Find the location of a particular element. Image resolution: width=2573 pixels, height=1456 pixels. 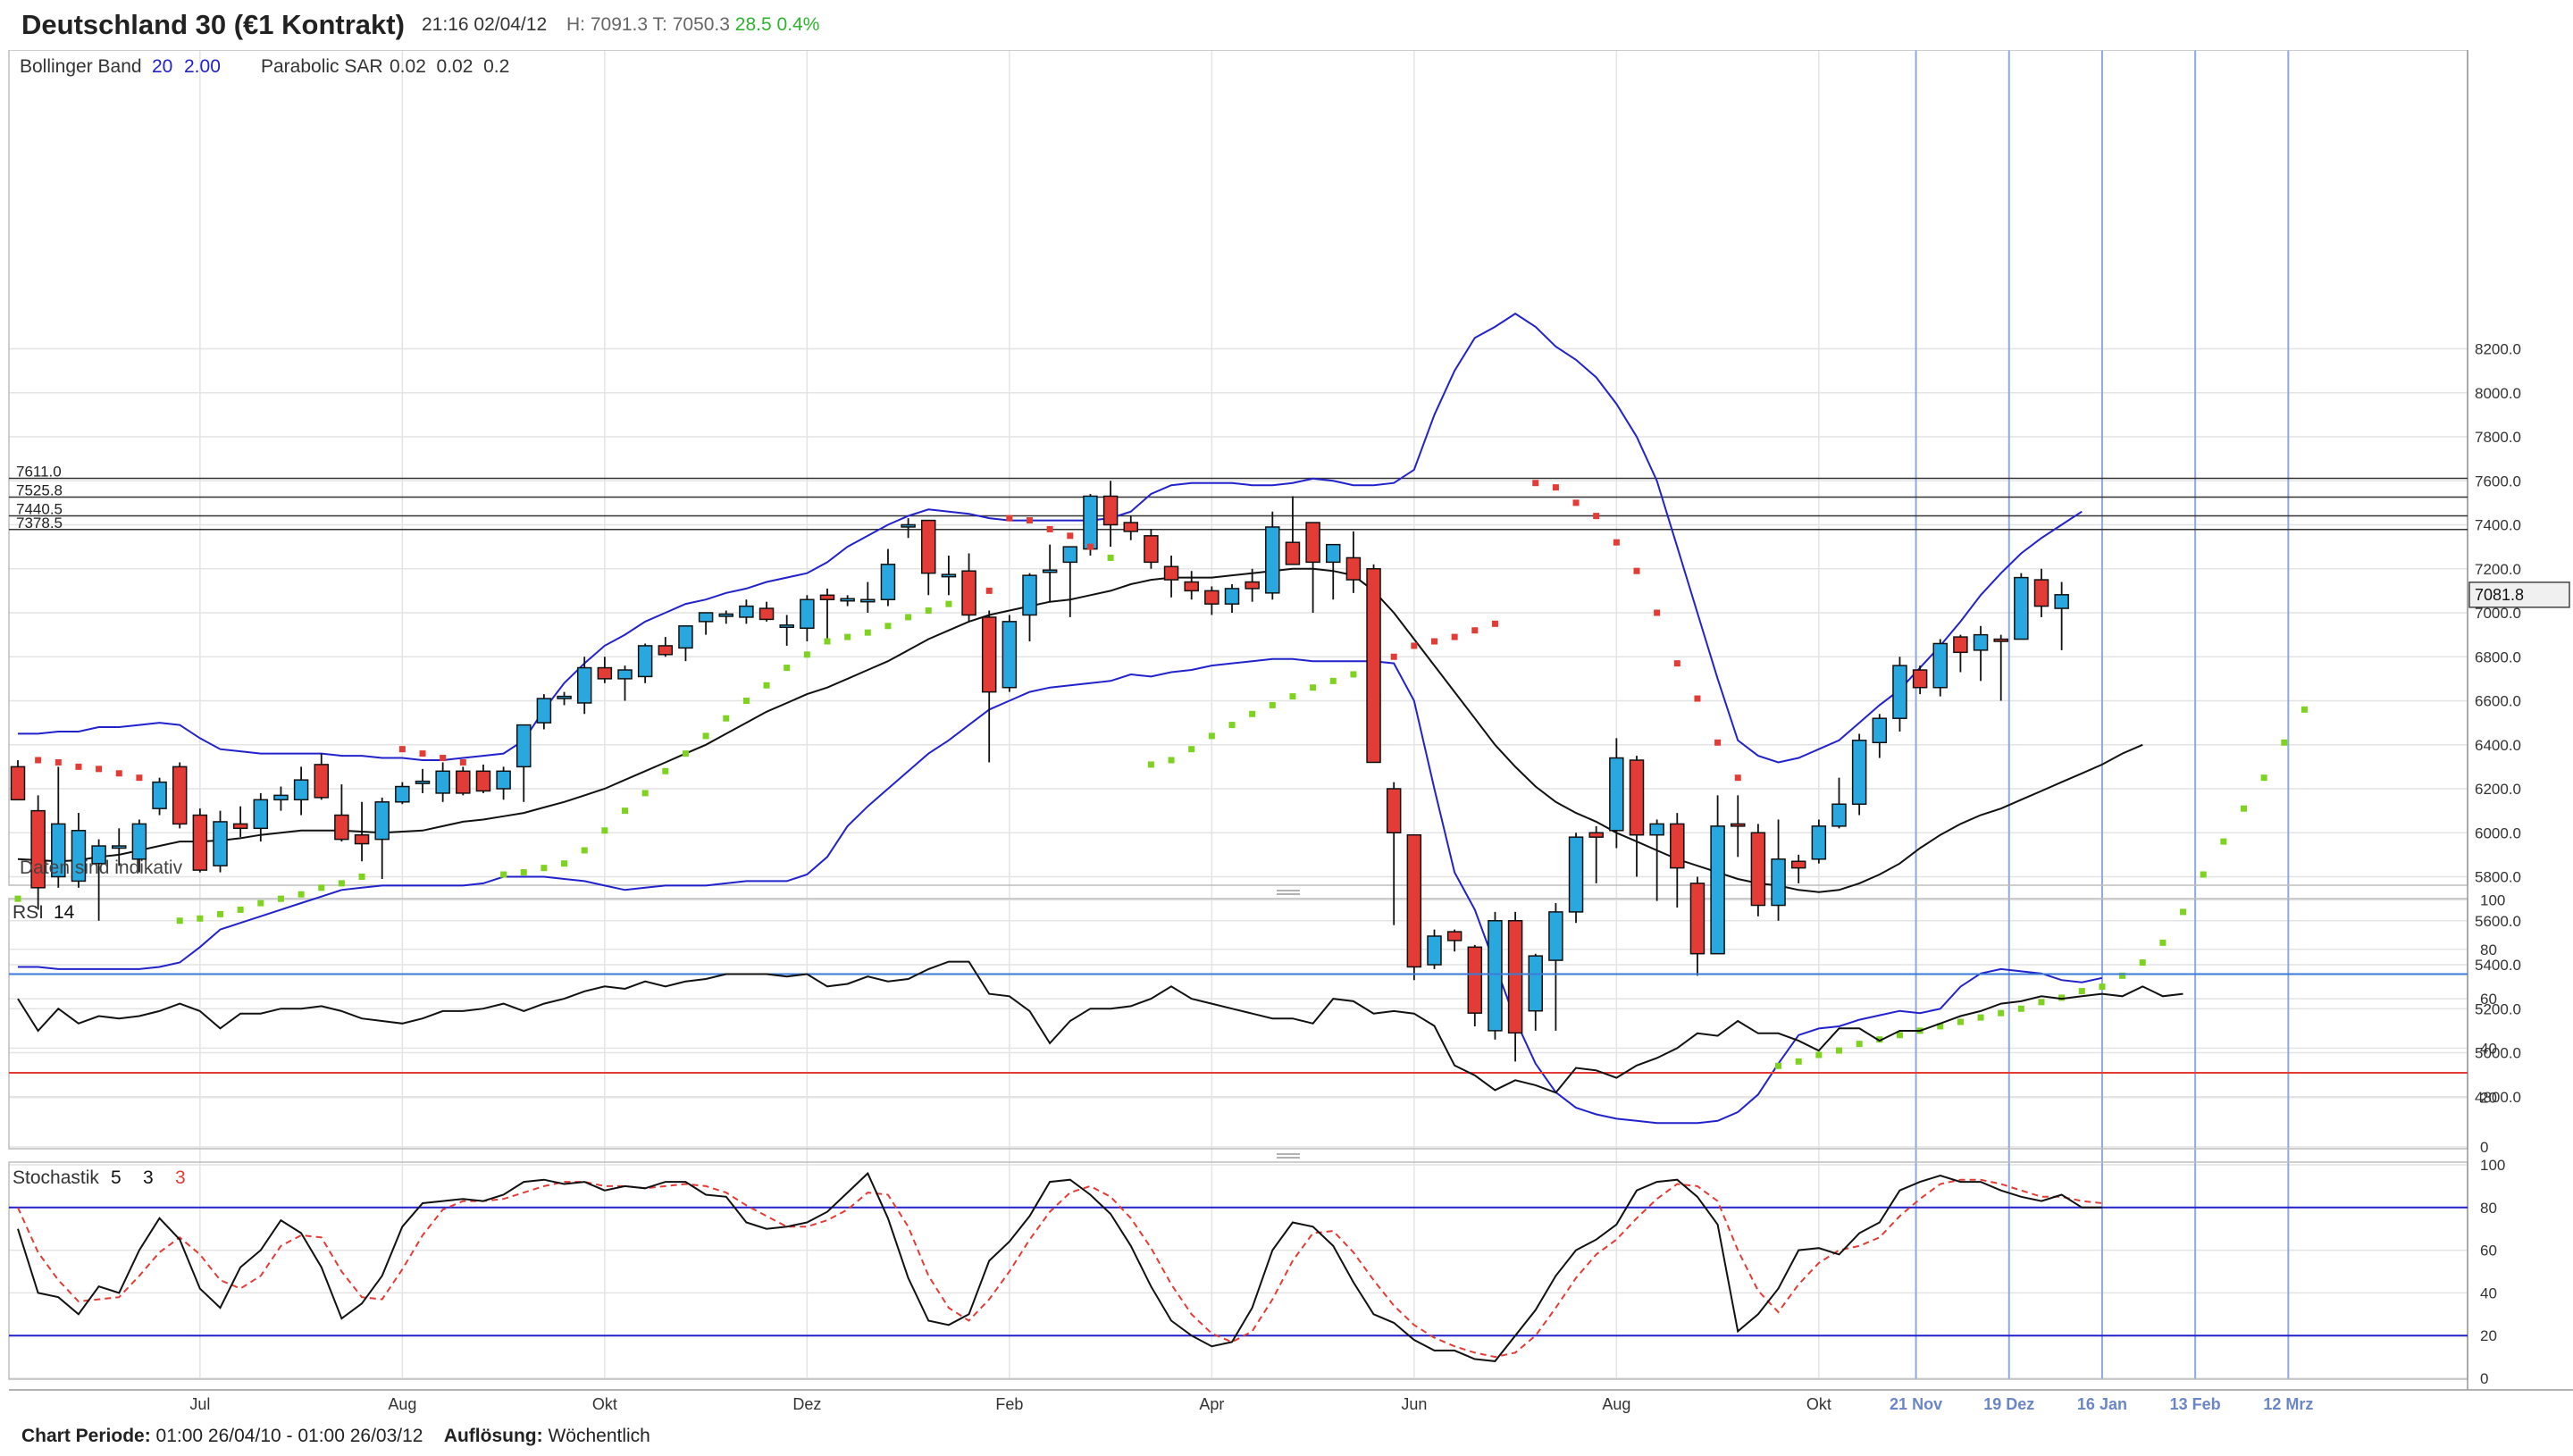

price-level-label: 7525.8 is located at coordinates (39, 490).